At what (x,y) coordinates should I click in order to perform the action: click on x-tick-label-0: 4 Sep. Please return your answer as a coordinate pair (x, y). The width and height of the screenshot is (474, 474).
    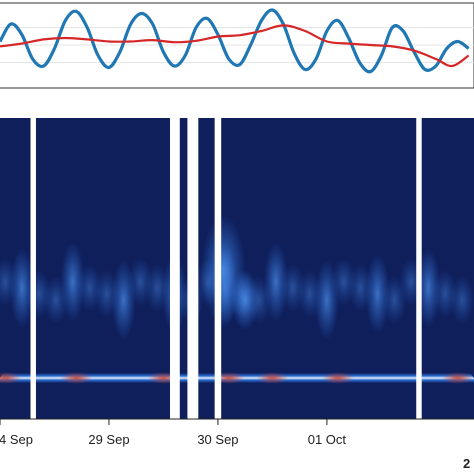
    Looking at the image, I should click on (16, 439).